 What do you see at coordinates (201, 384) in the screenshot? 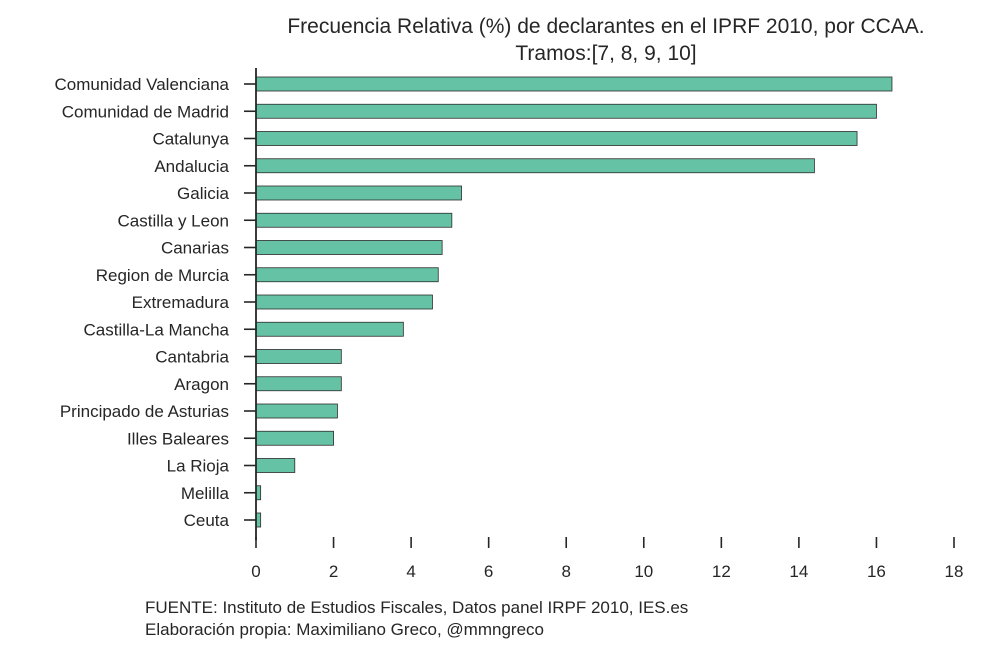
I see `y-tick-label-11: Aragon` at bounding box center [201, 384].